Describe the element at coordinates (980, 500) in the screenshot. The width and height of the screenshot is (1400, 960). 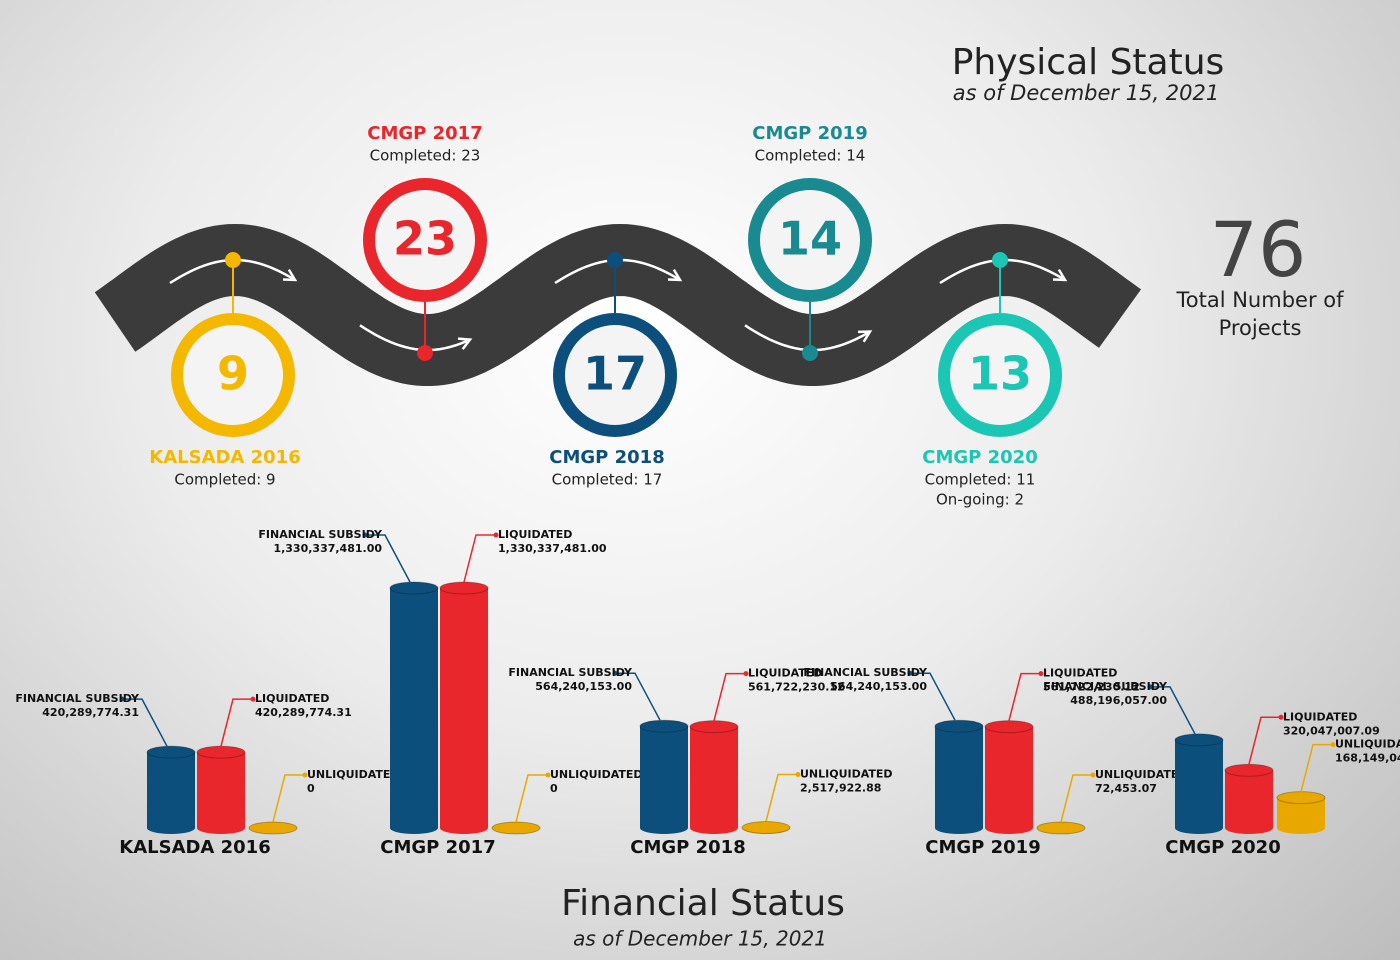
I see `project-detail: On-going: 2` at that location.